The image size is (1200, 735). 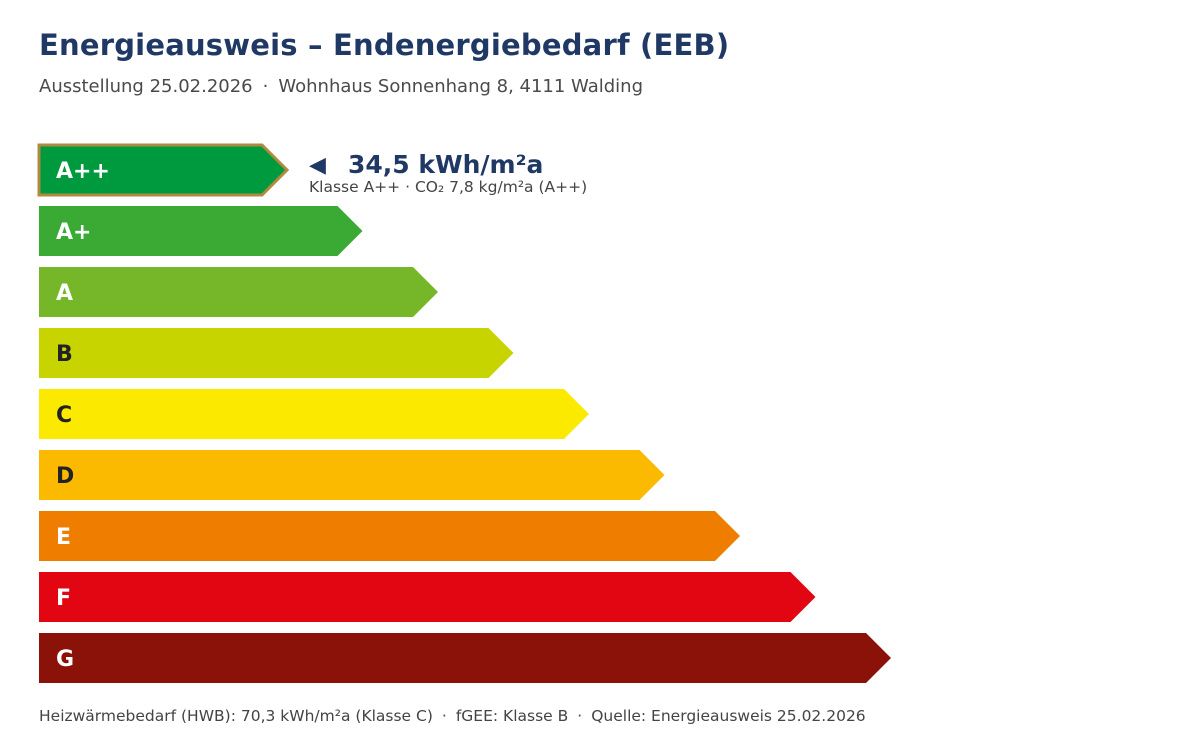 What do you see at coordinates (146, 86) in the screenshot?
I see `issue-date: Ausstellung 25.02.2026` at bounding box center [146, 86].